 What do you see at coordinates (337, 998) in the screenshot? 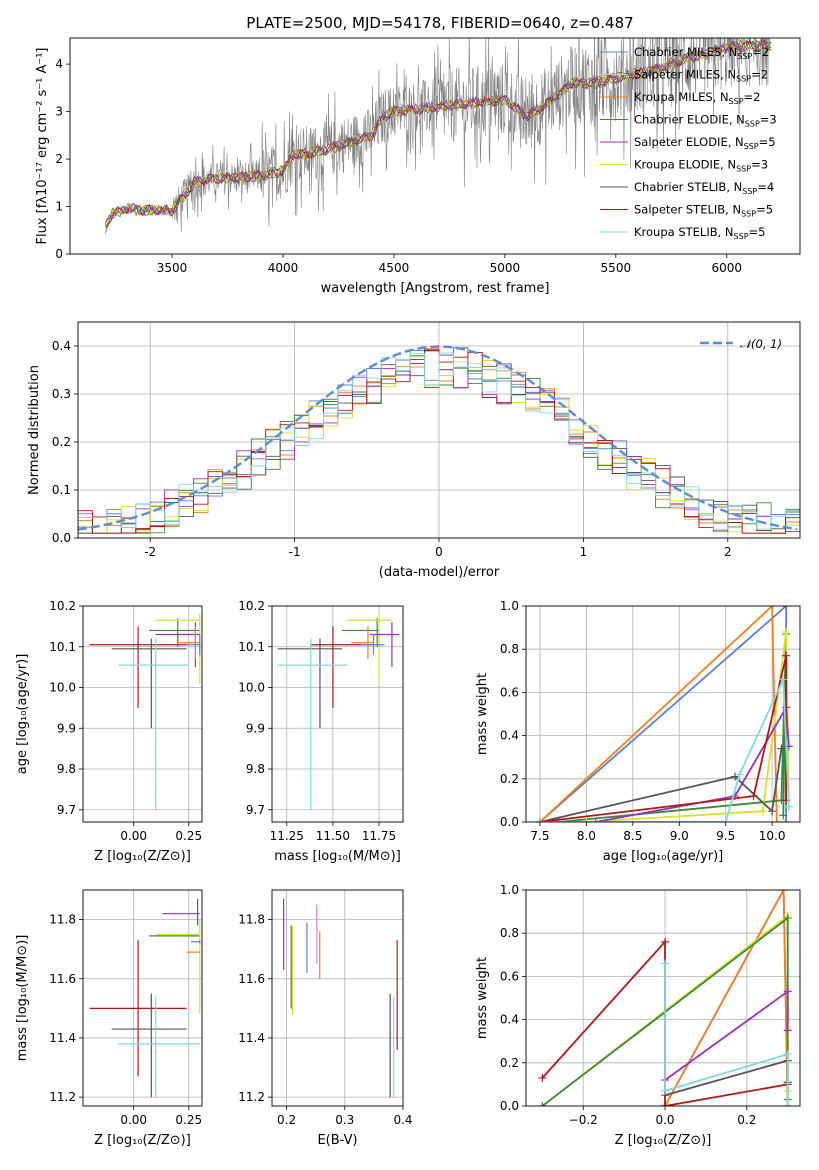
I see `plot-area-mass-vs-ebv` at bounding box center [337, 998].